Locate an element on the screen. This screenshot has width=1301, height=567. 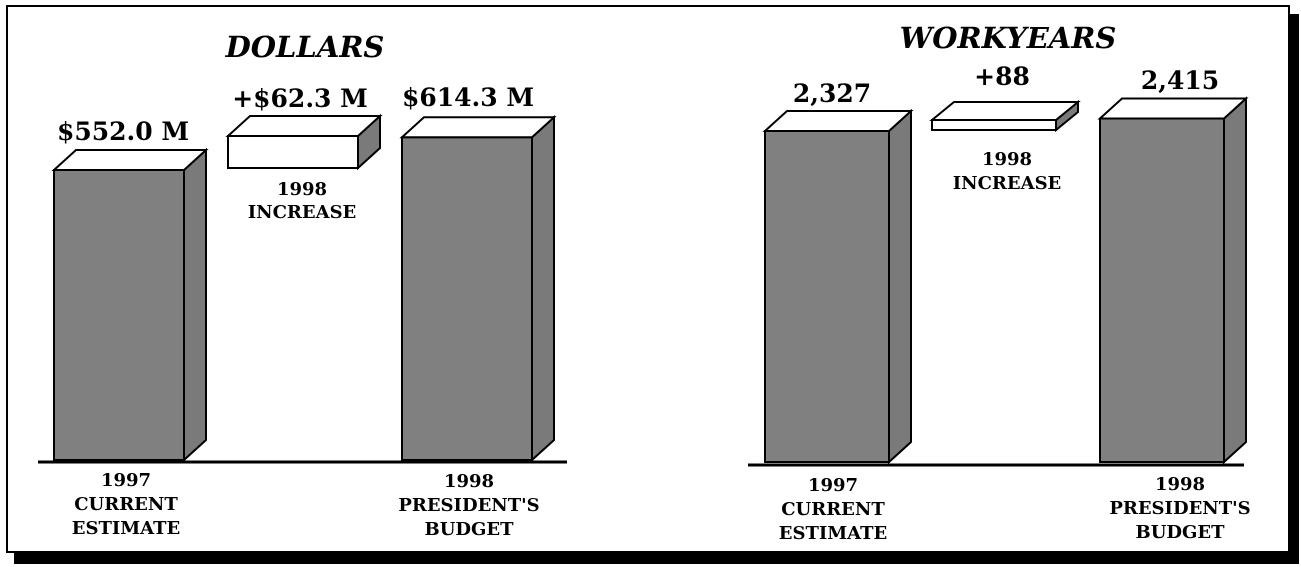
dollars-category-1997-line3: ESTIMATE is located at coordinates (126, 528).